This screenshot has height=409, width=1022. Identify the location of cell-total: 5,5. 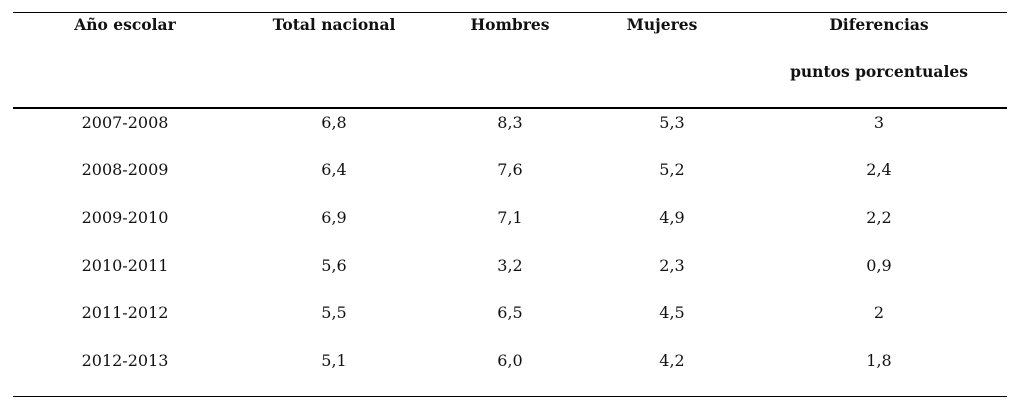
(334, 312).